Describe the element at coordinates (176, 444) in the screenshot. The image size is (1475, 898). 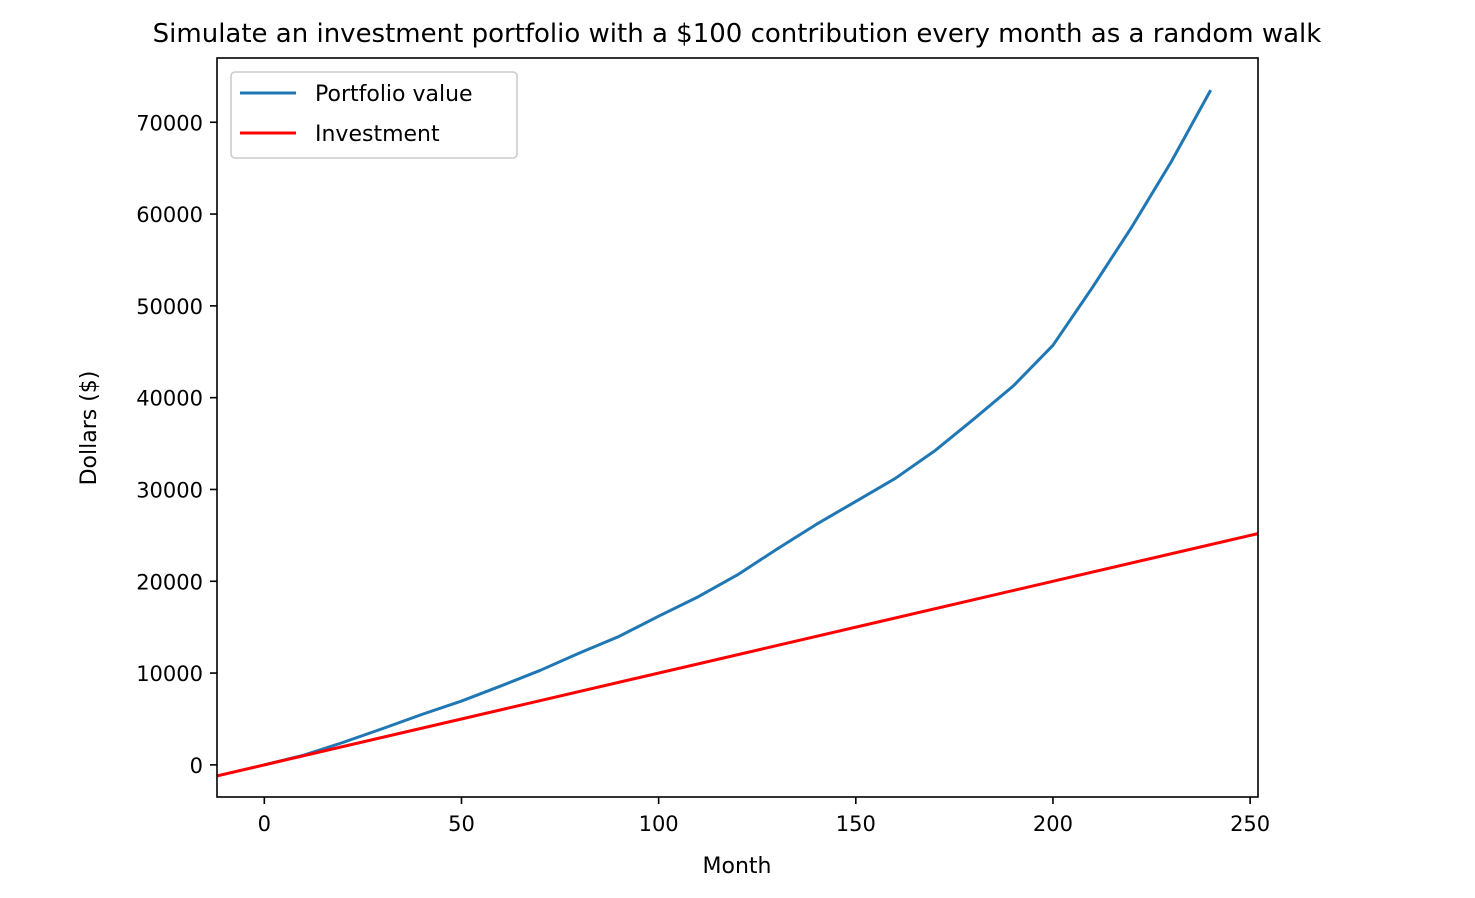
I see `y-axis: 0 10000 20000 30000 40000 50000 60000 70000` at that location.